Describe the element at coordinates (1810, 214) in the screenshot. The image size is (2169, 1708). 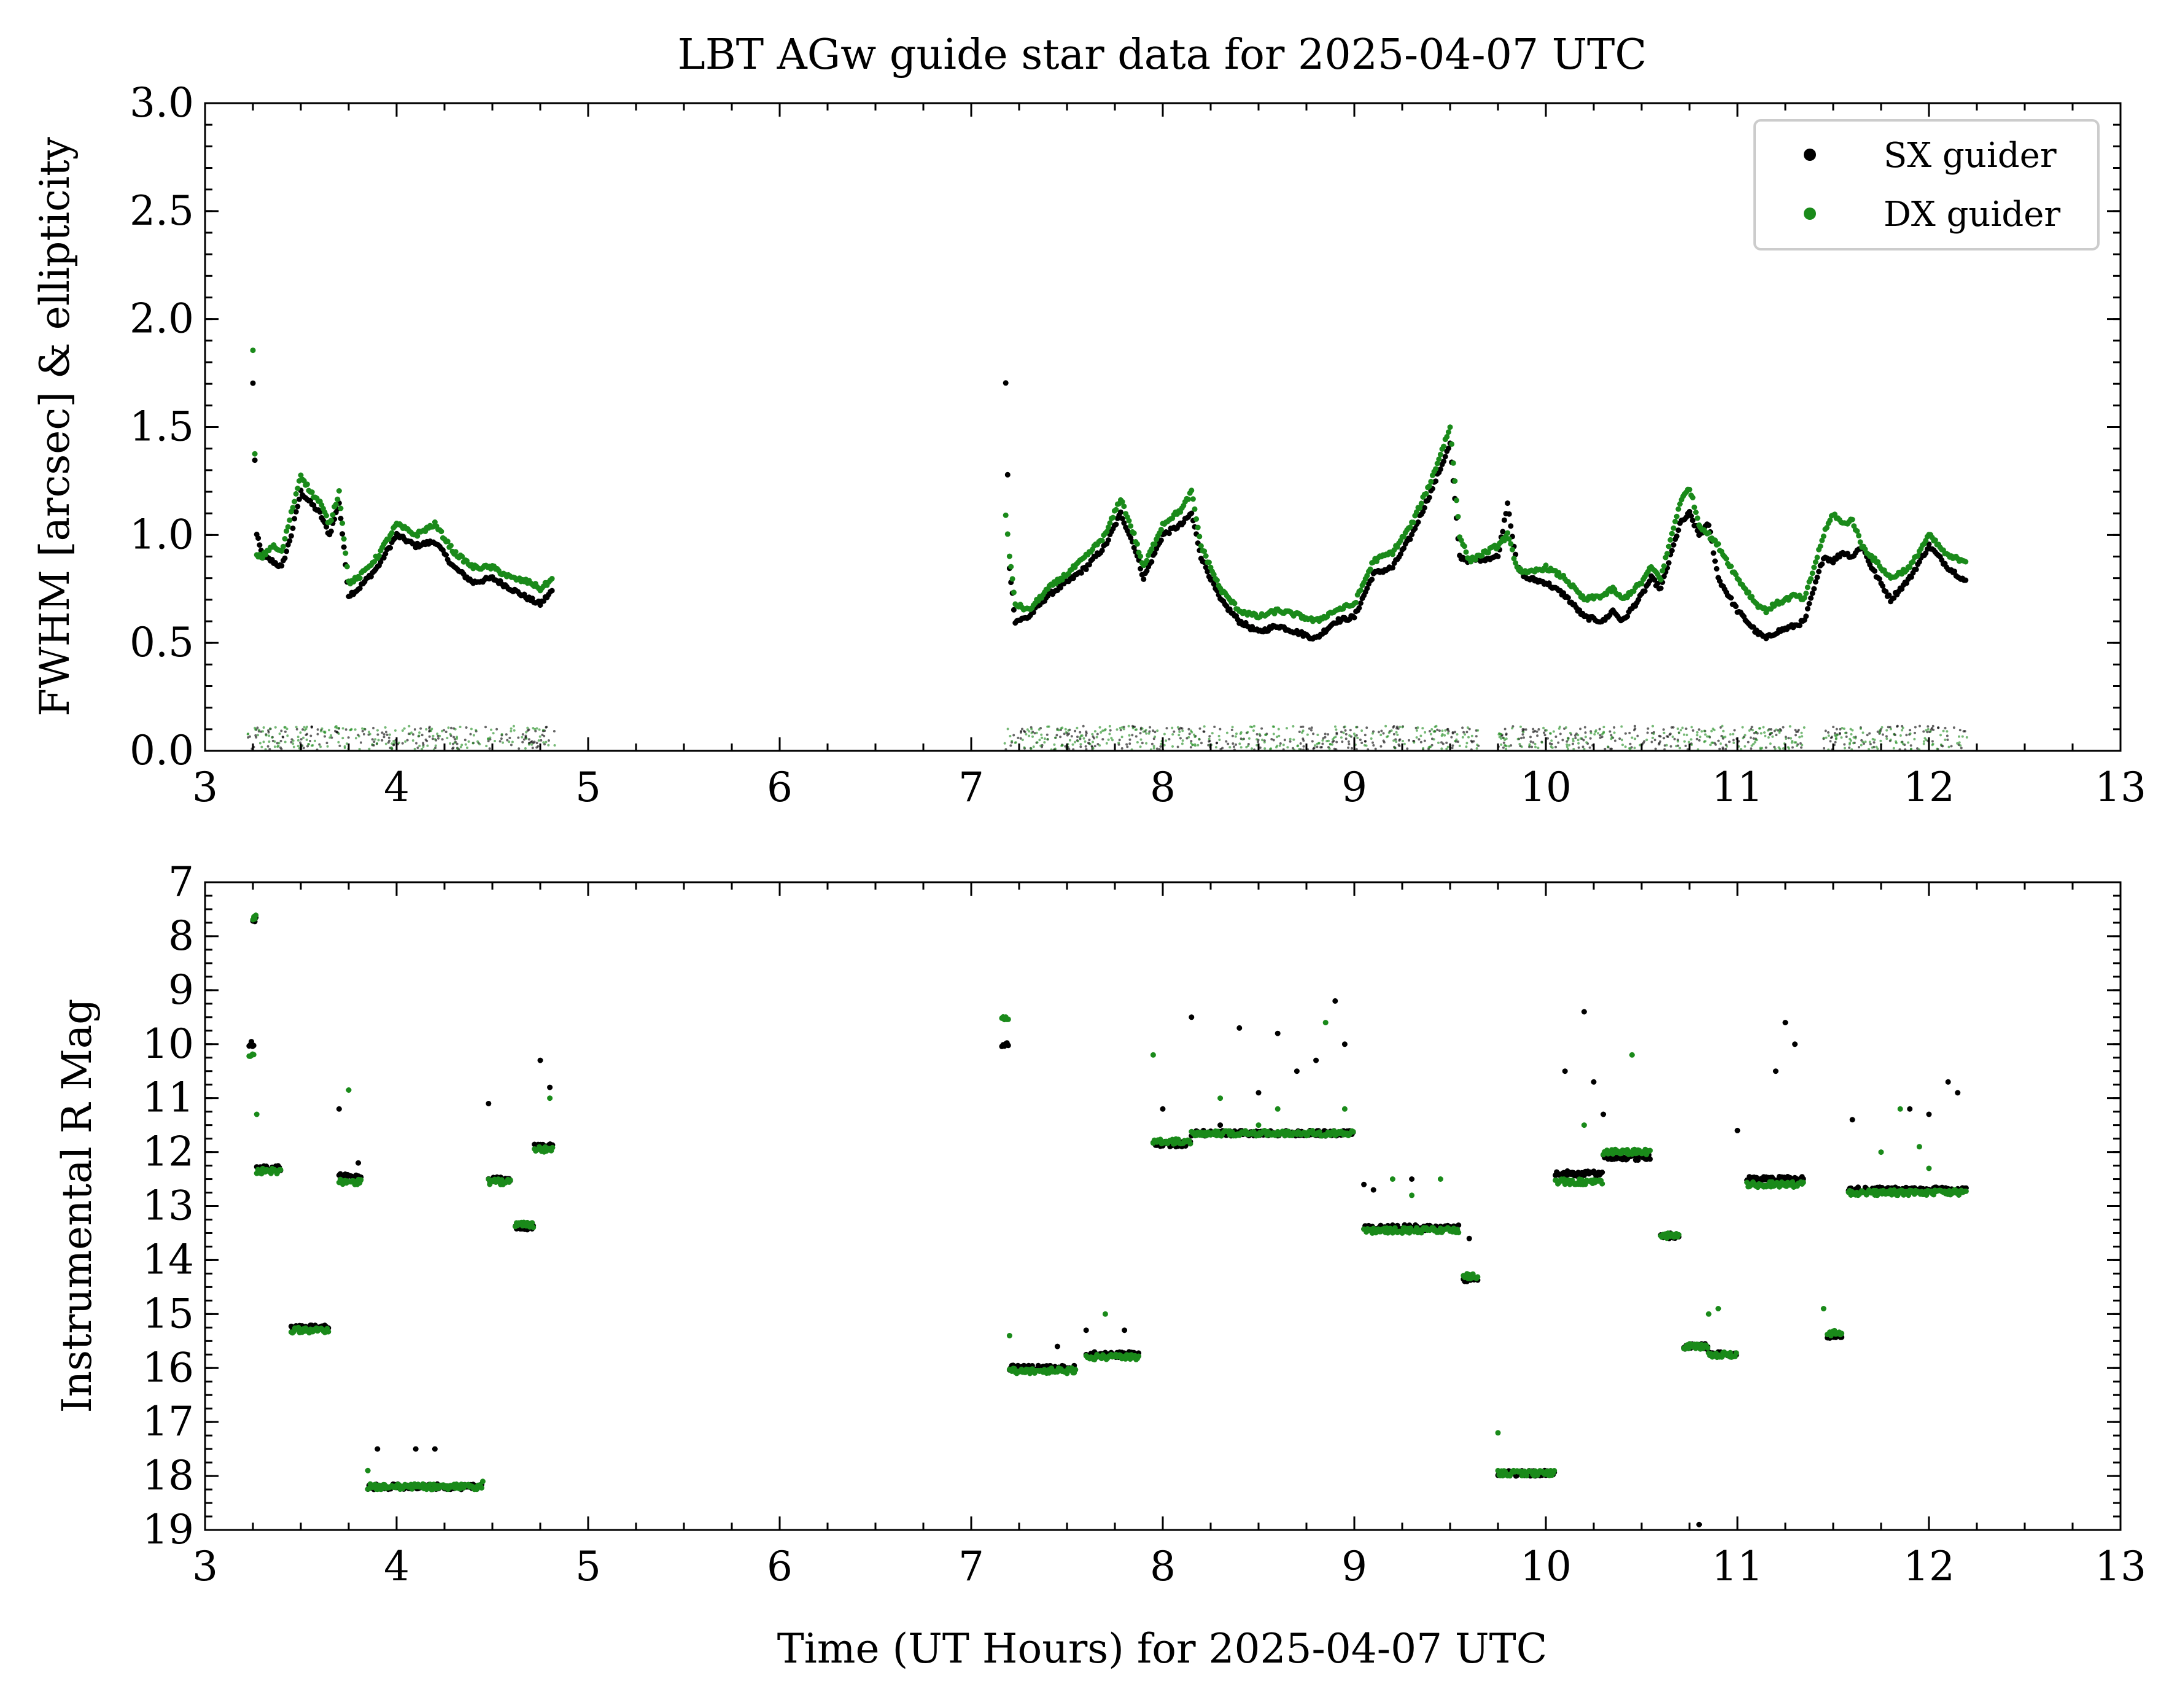
I see `legend-dx-marker` at that location.